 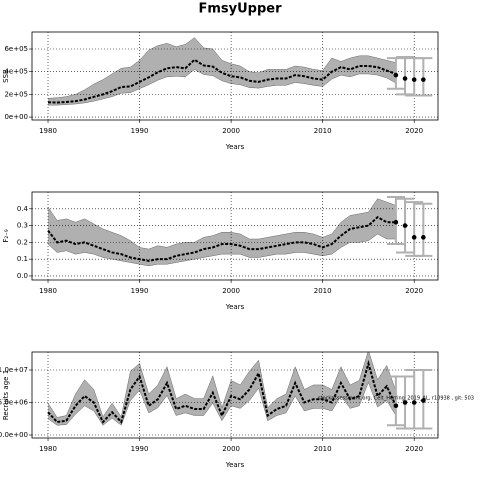 What do you see at coordinates (6, 236) in the screenshot?
I see `y-axis-label: F₂₋₉` at bounding box center [6, 236].